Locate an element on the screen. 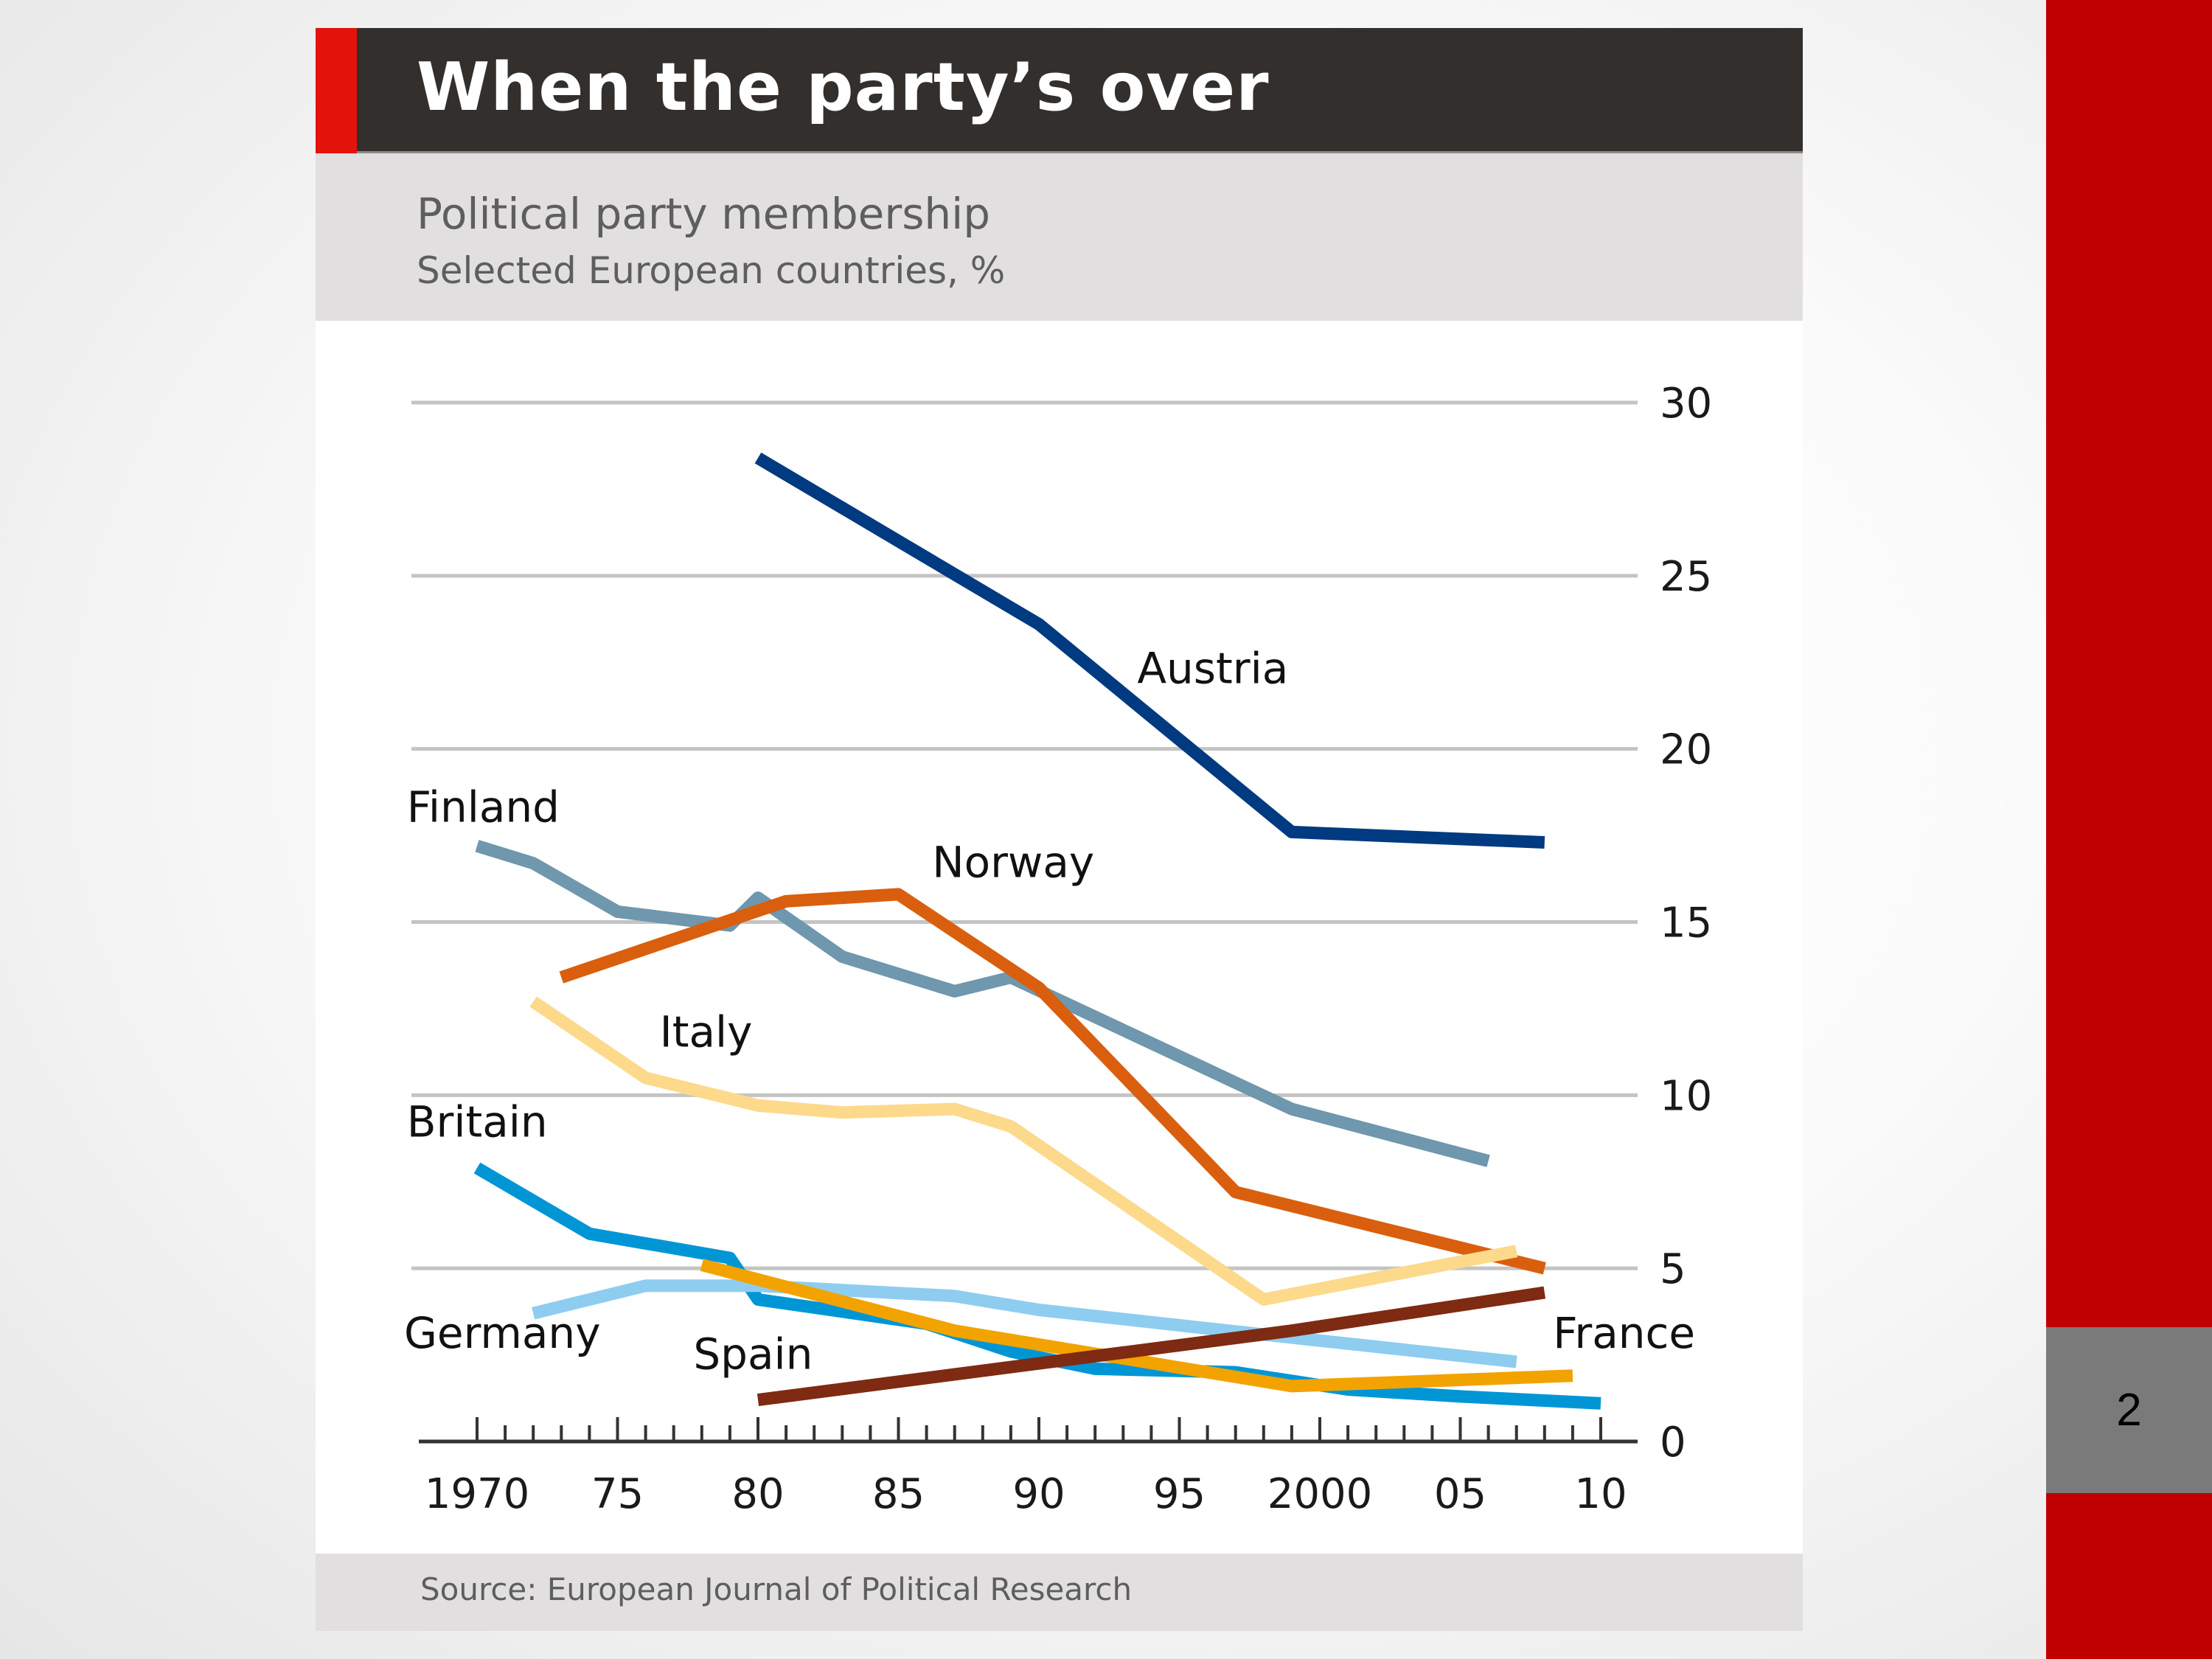 The image size is (2212, 1659). chart-title: When the party’s over is located at coordinates (843, 87).